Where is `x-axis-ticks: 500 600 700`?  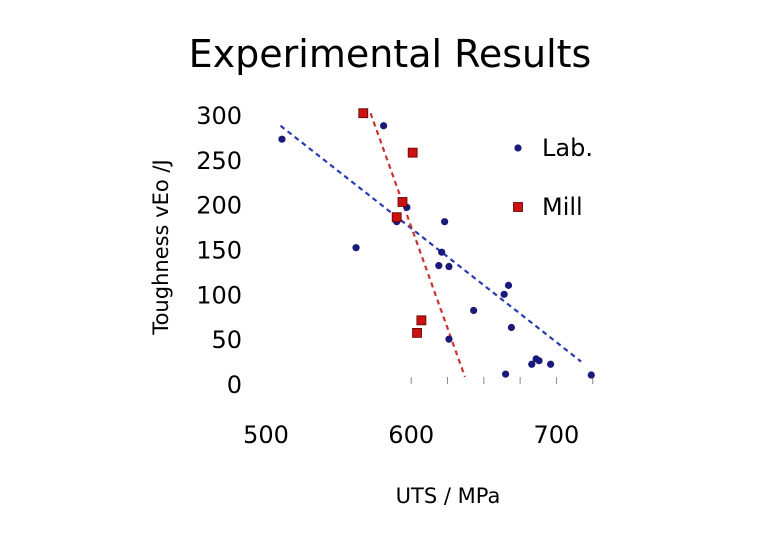 x-axis-ticks: 500 600 700 is located at coordinates (418, 413).